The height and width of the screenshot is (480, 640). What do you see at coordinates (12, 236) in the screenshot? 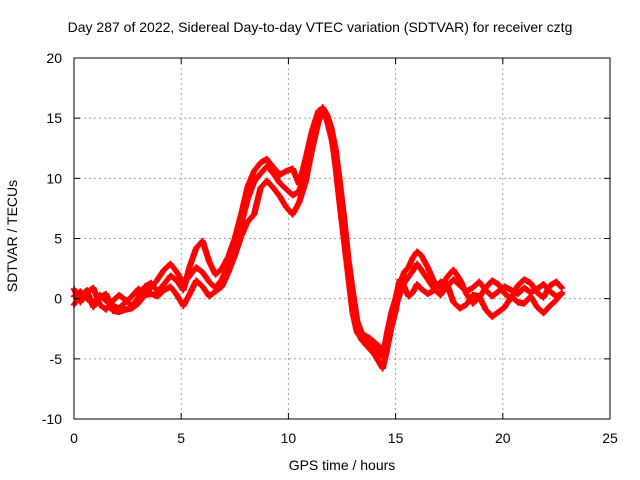
I see `y-axis-label: SDTVAR / TECUs` at bounding box center [12, 236].